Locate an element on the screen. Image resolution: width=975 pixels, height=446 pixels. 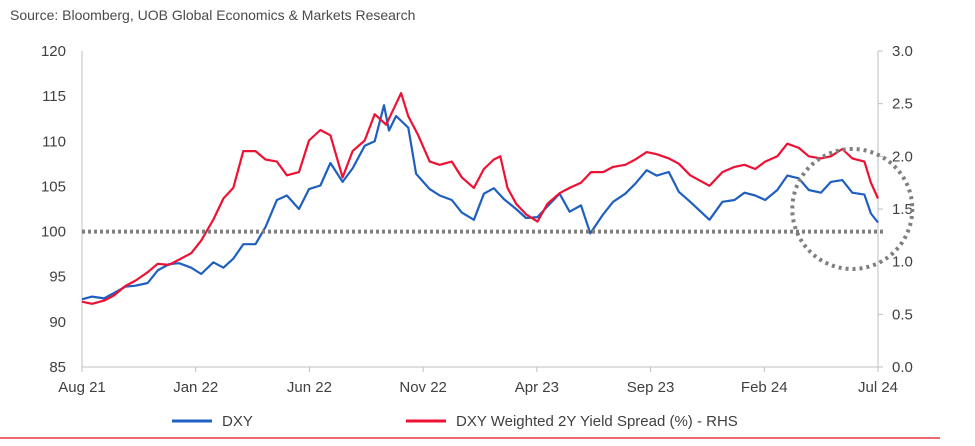
left-y-tick-label: 110 is located at coordinates (54, 141).